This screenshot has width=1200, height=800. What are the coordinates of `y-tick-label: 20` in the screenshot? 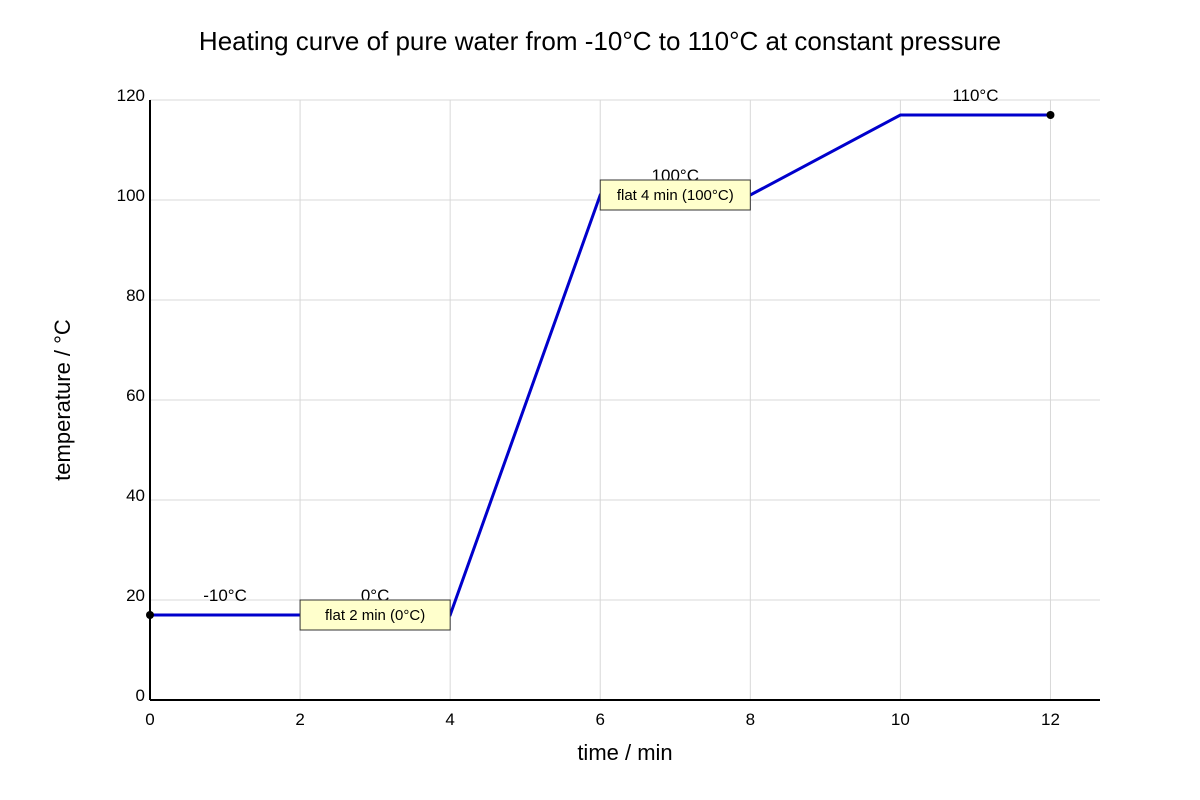 It's located at (135, 595).